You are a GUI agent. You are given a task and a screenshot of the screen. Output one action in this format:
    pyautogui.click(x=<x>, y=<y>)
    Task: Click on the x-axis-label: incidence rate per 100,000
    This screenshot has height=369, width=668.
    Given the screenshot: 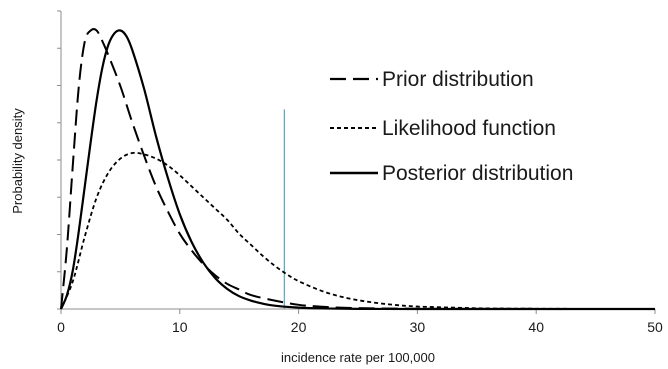 What is the action you would take?
    pyautogui.click(x=358, y=357)
    